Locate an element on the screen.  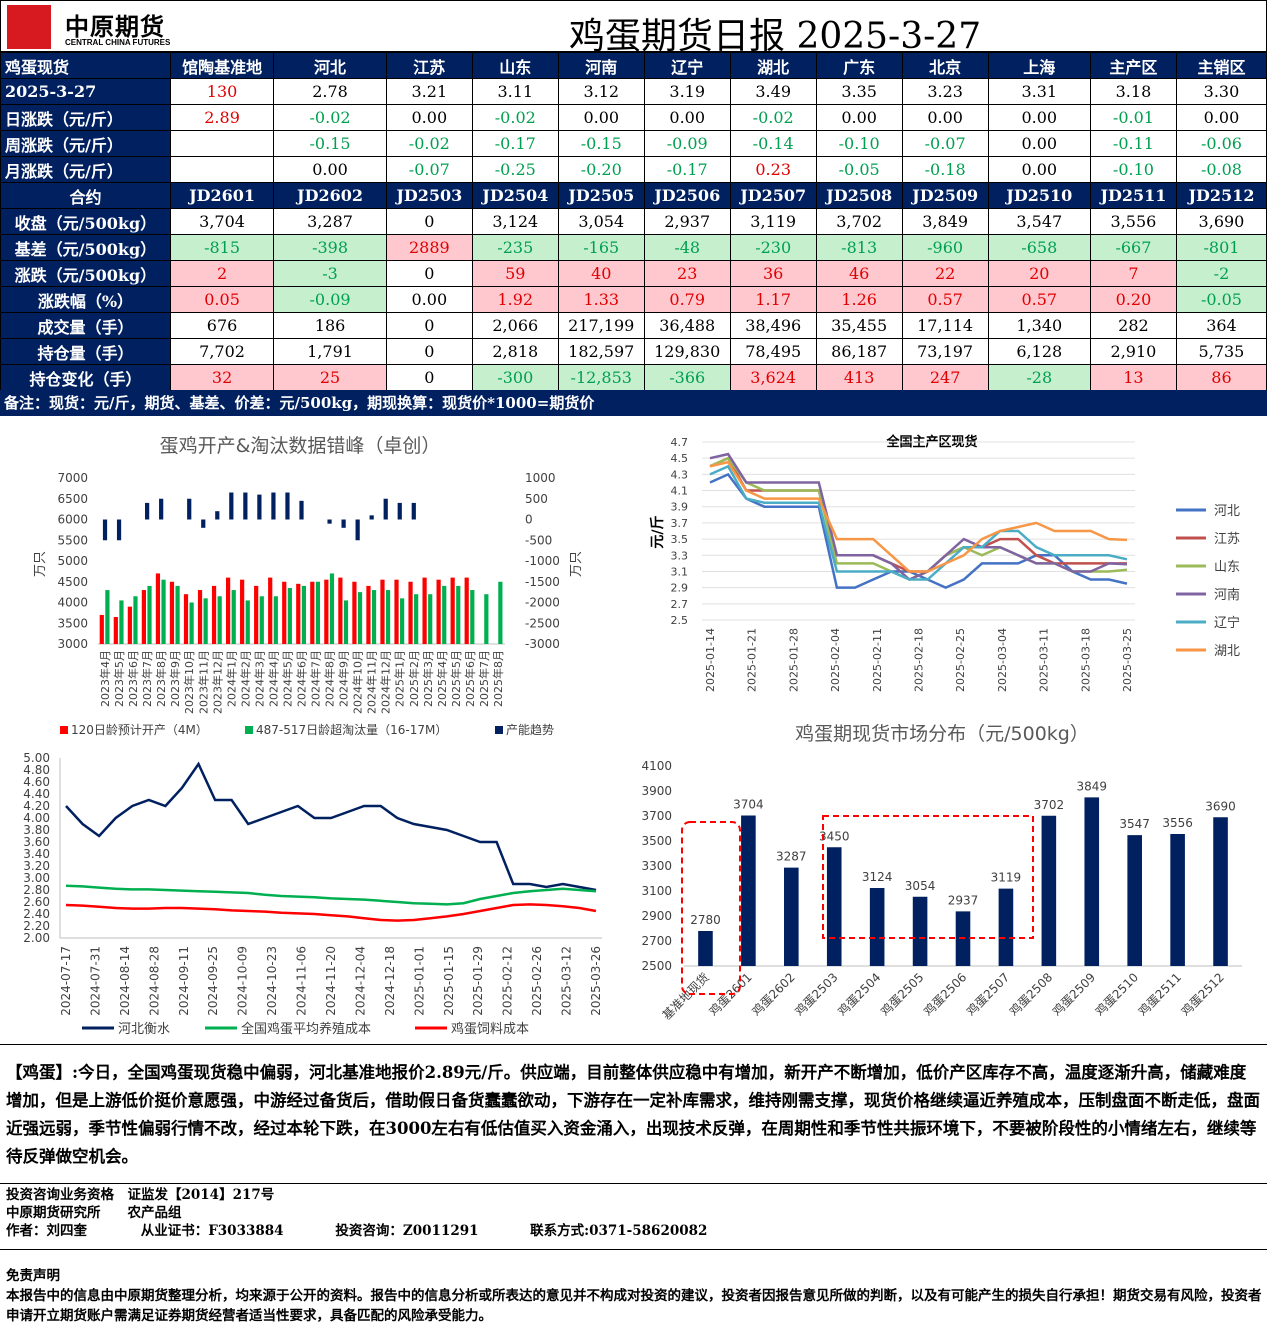
legend-swatch is located at coordinates (249, 730).